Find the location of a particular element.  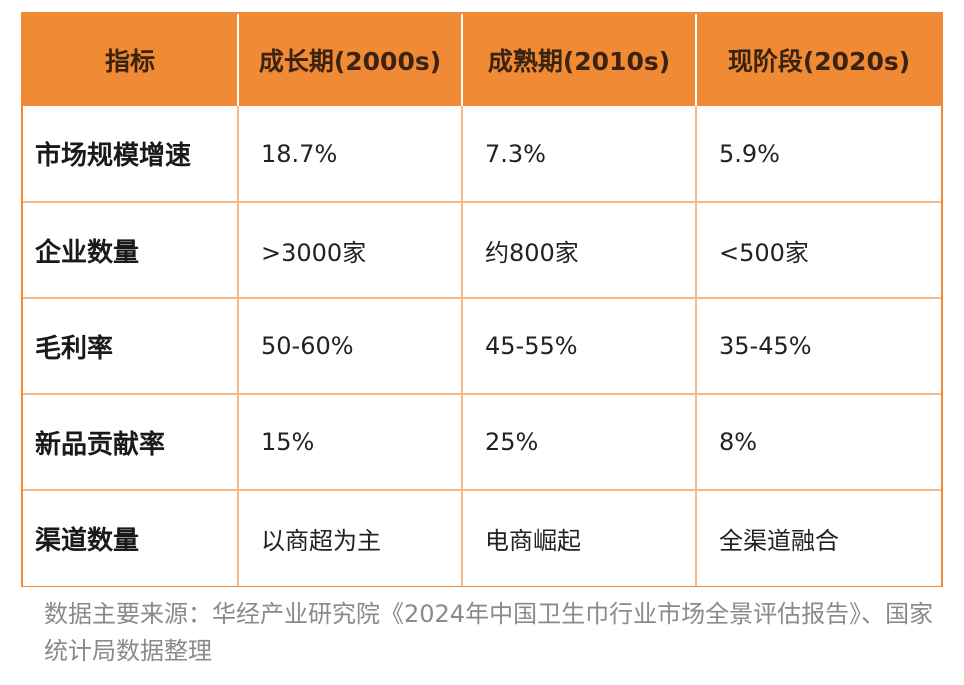

table-cell: <500家 is located at coordinates (818, 249).